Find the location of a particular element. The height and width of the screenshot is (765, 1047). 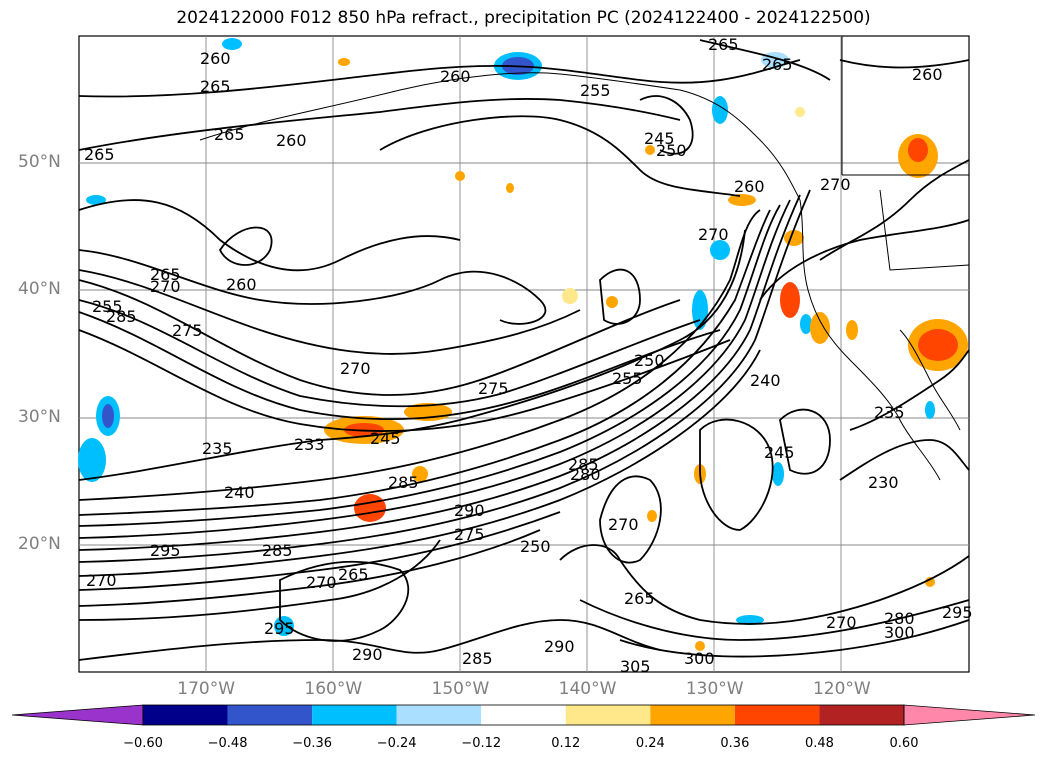

colorbar-extend-low is located at coordinates (77, 715).